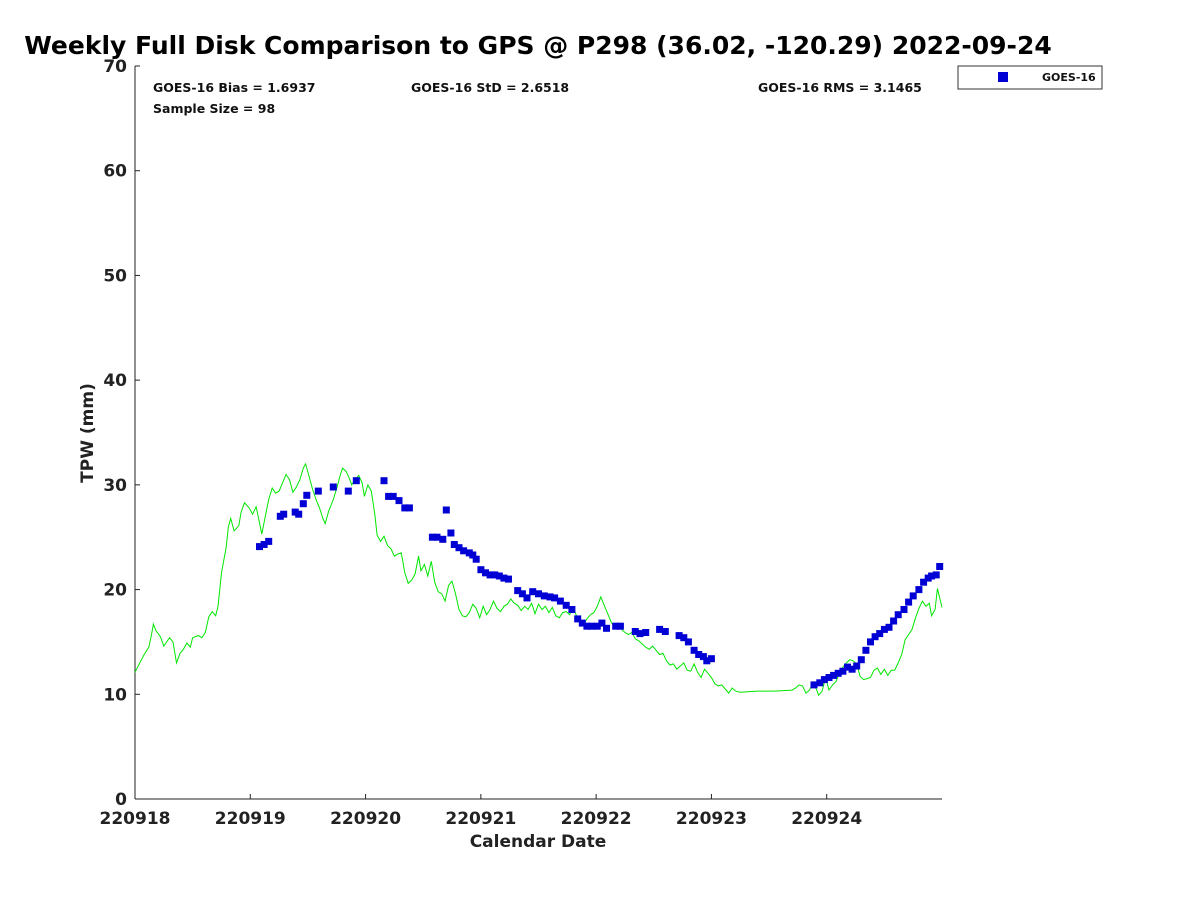 This screenshot has height=900, width=1200. What do you see at coordinates (596, 819) in the screenshot?
I see `x-tick-label: 220922` at bounding box center [596, 819].